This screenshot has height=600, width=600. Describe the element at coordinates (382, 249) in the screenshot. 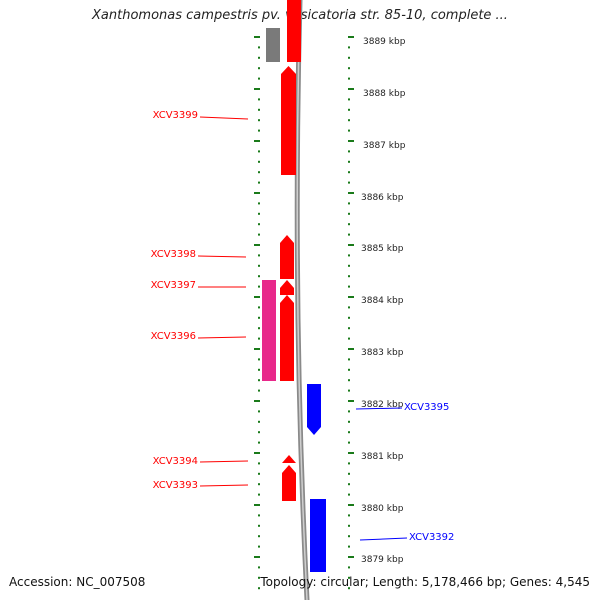

I see `kbp-label: 3885 kbp` at that location.